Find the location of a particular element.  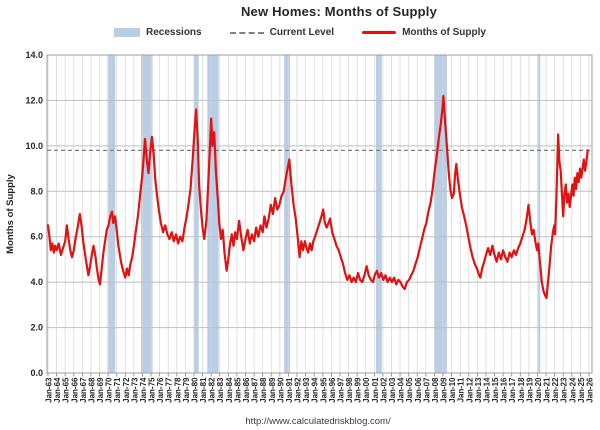

x-tick-label: Jan-74 is located at coordinates (143, 390).